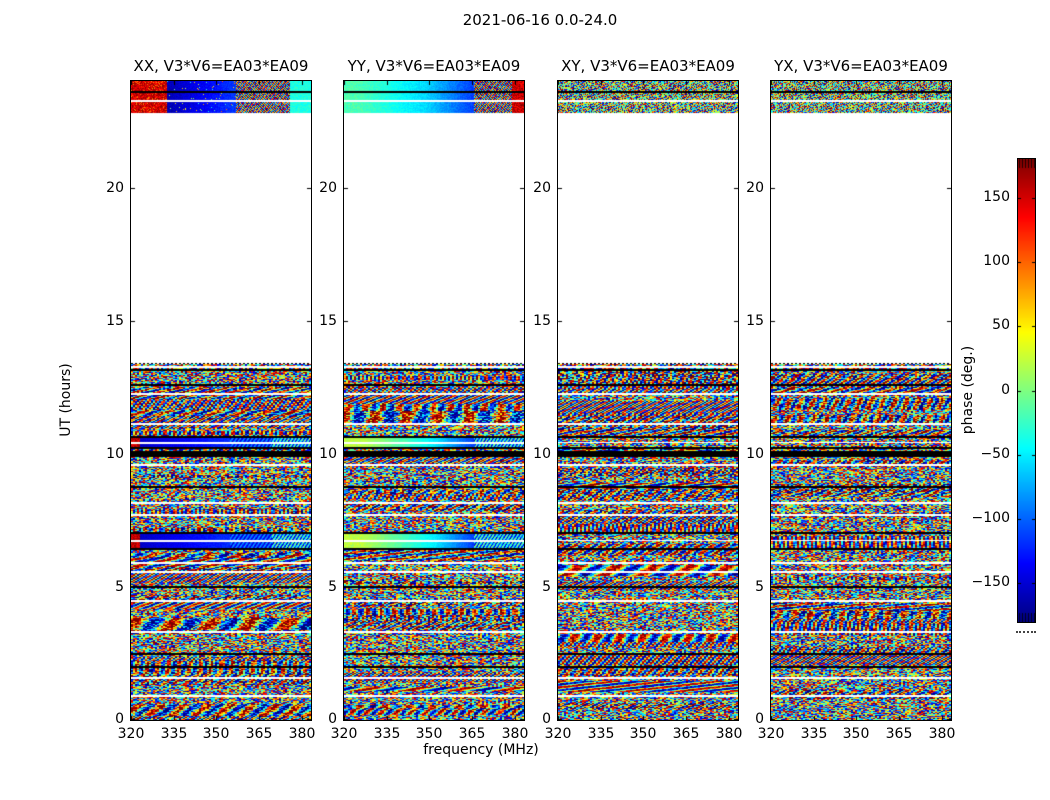 The image size is (1050, 800). I want to click on colorbar-tick-label: −50, so click(995, 454).